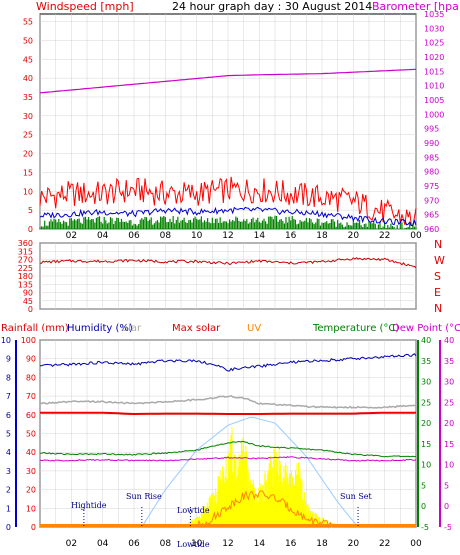  I want to click on direction-tick-label: 315, so click(25, 251).